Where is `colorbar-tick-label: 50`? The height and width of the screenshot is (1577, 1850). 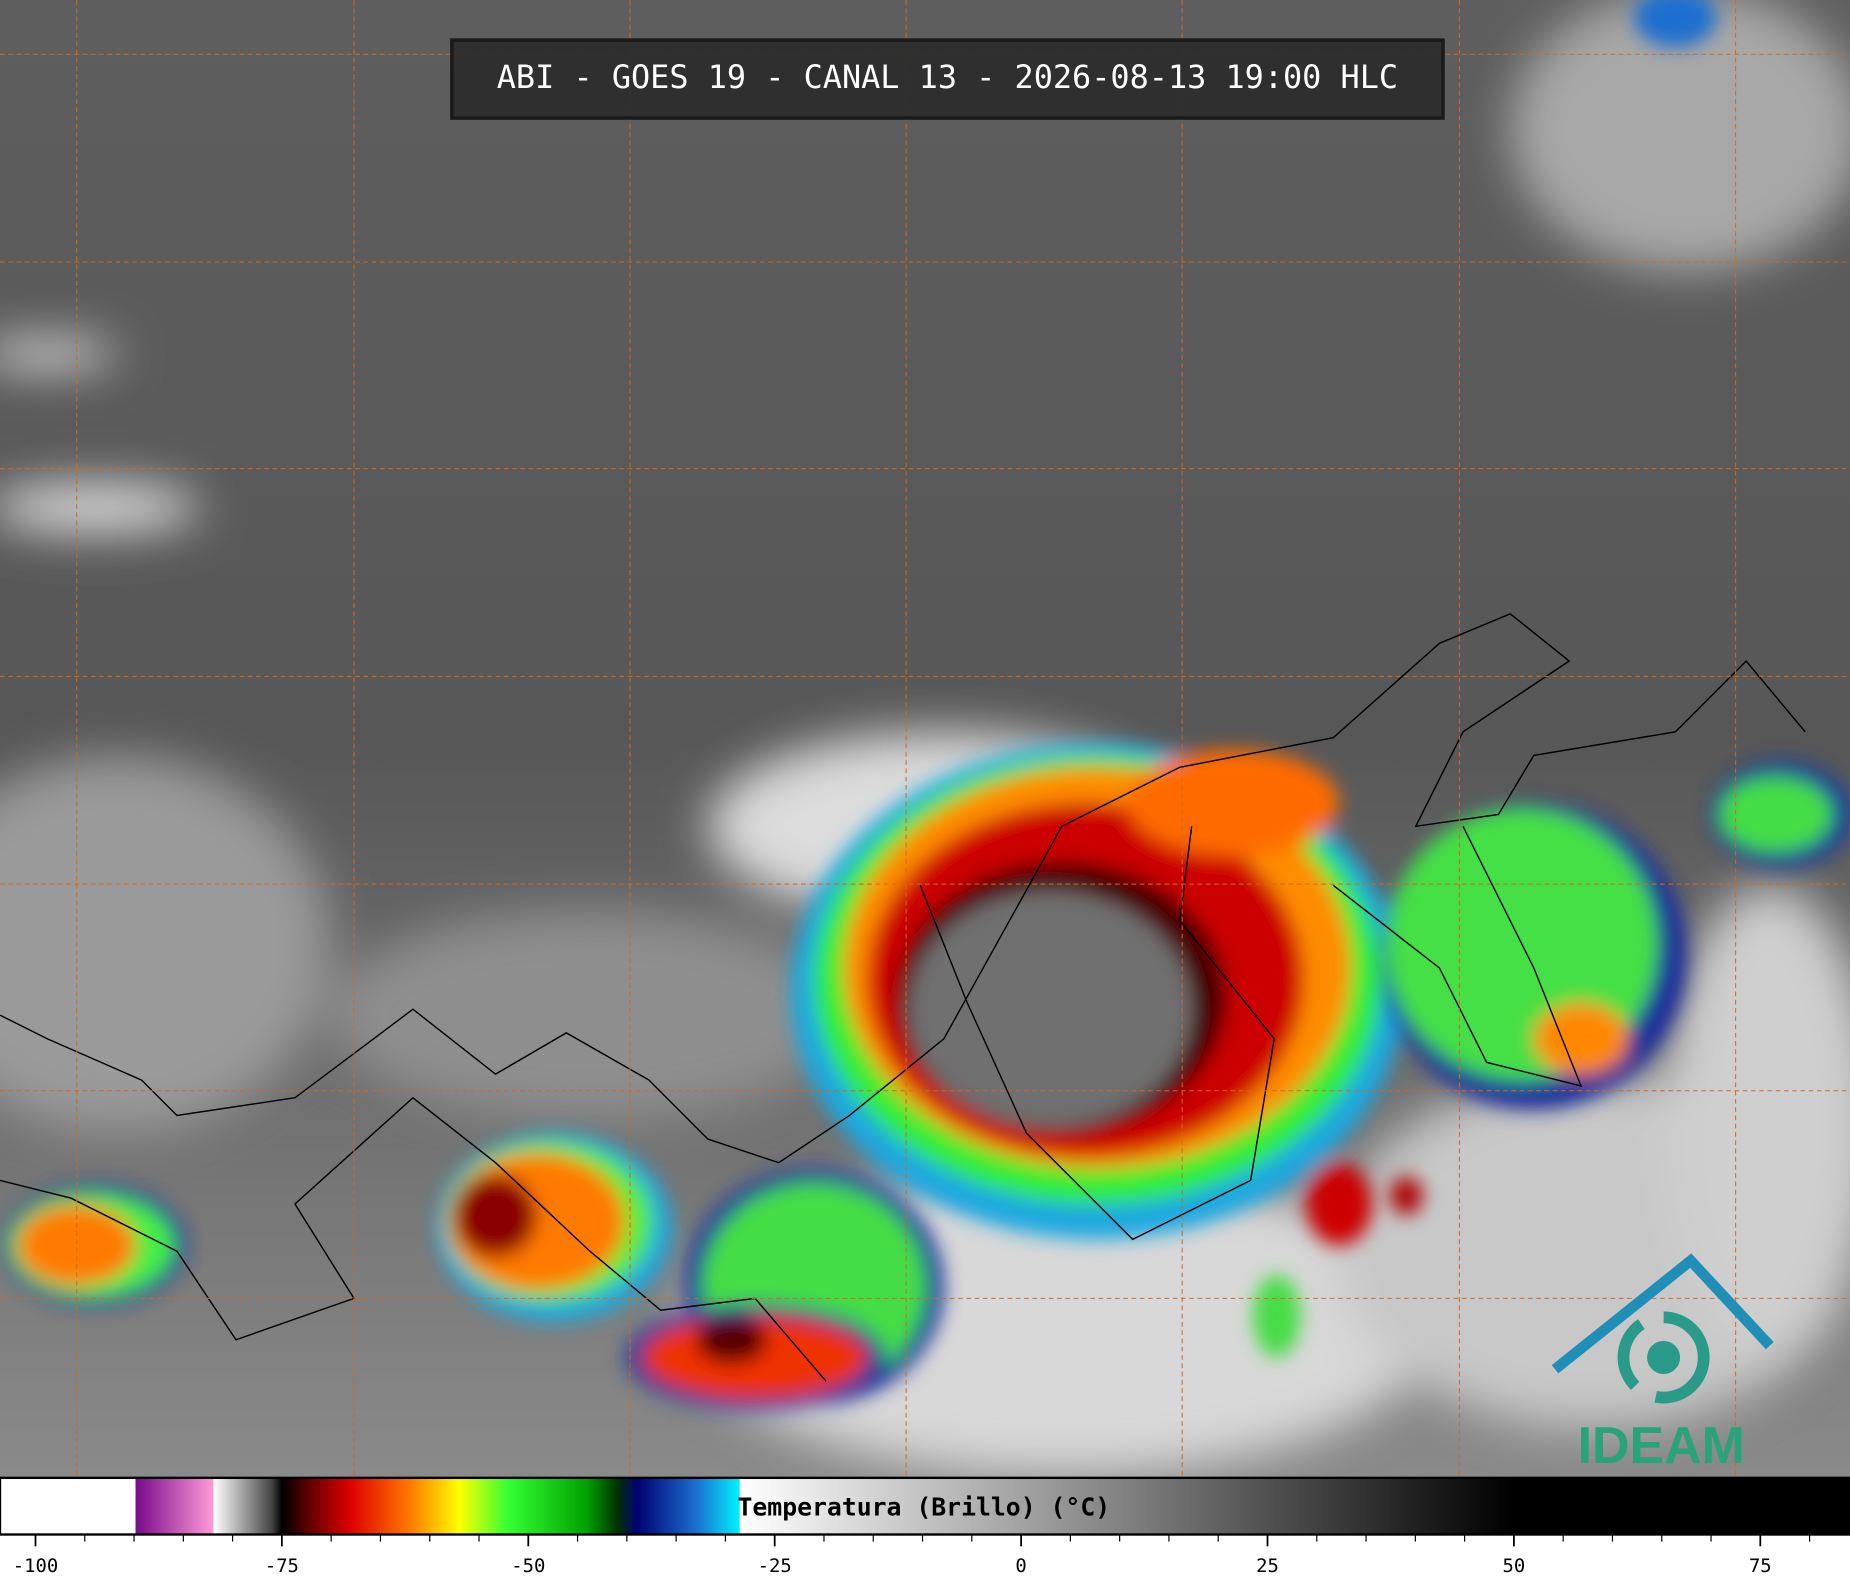 colorbar-tick-label: 50 is located at coordinates (1514, 1566).